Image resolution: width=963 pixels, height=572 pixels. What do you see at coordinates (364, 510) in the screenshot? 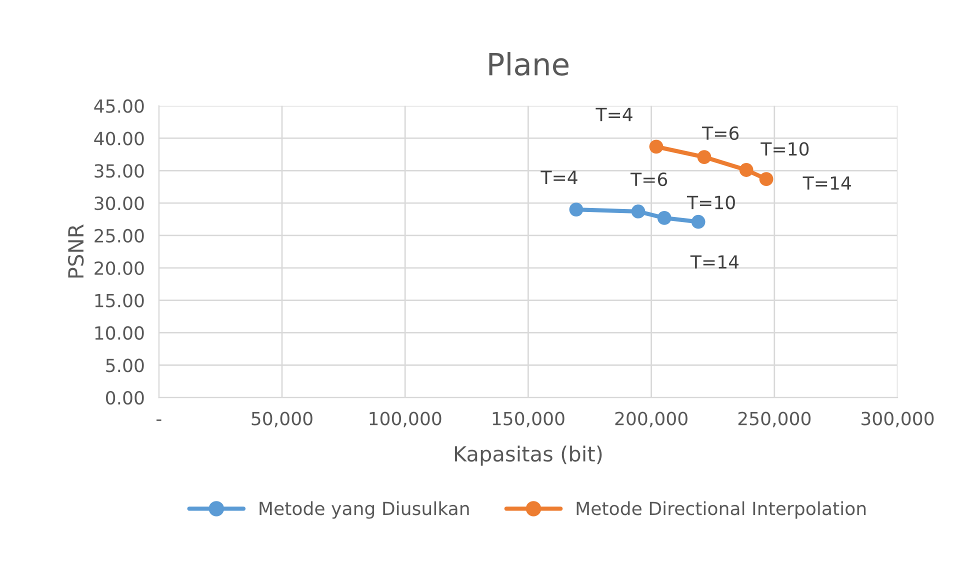
I see `legend-label: Metode yang Diusulkan` at bounding box center [364, 510].